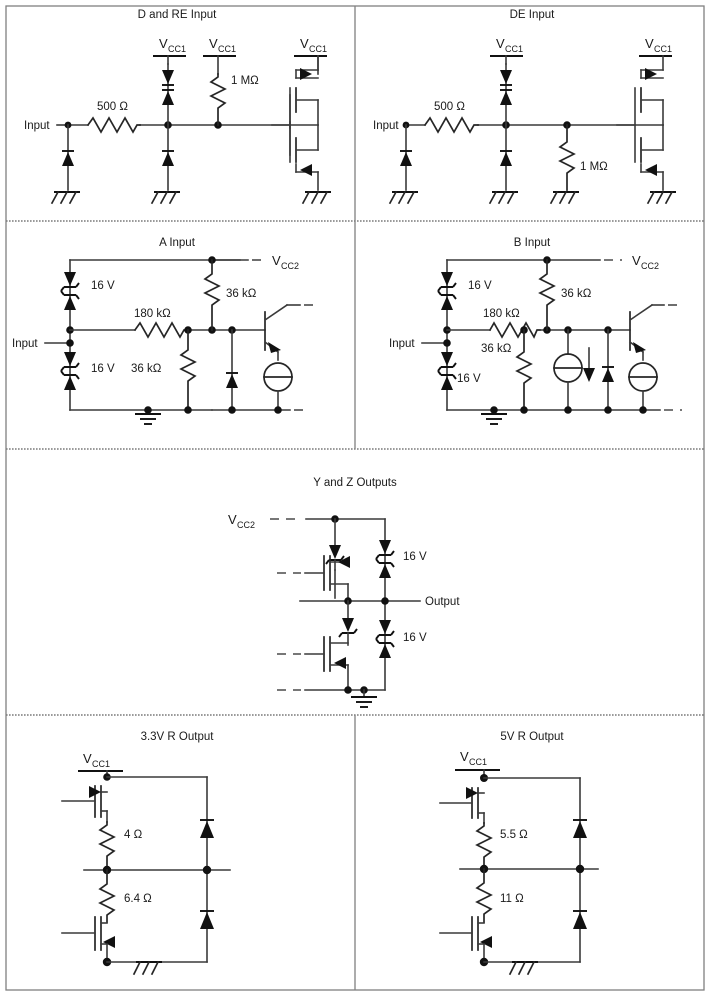  What do you see at coordinates (177, 107) in the screenshot?
I see `panel-d-and-re-input: D and RE Input V CC1 V CC1 V CC1 Input` at bounding box center [177, 107].